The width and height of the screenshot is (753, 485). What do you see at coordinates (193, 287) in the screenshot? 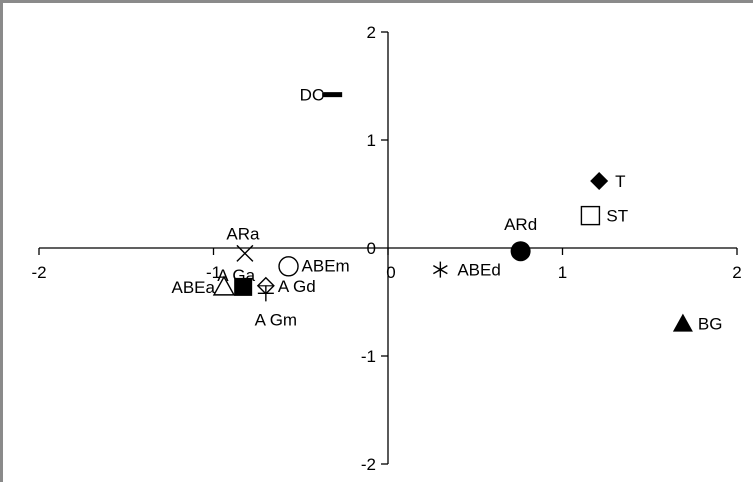
I see `point-label: ABEa` at bounding box center [193, 287].